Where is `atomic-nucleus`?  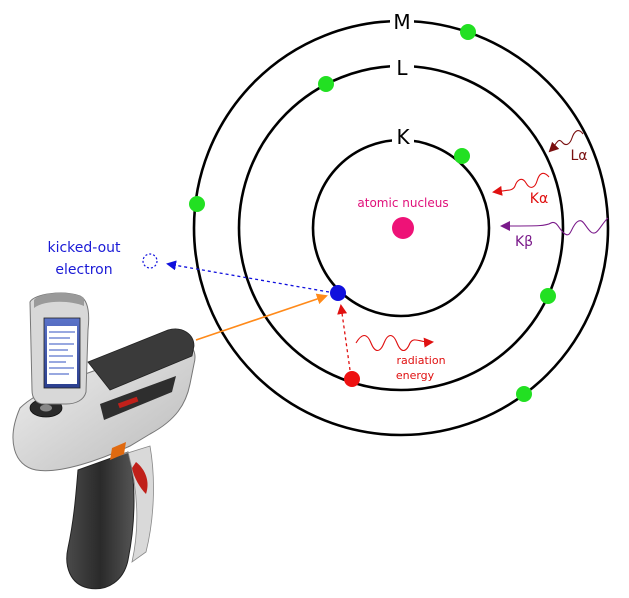 atomic-nucleus is located at coordinates (403, 228).